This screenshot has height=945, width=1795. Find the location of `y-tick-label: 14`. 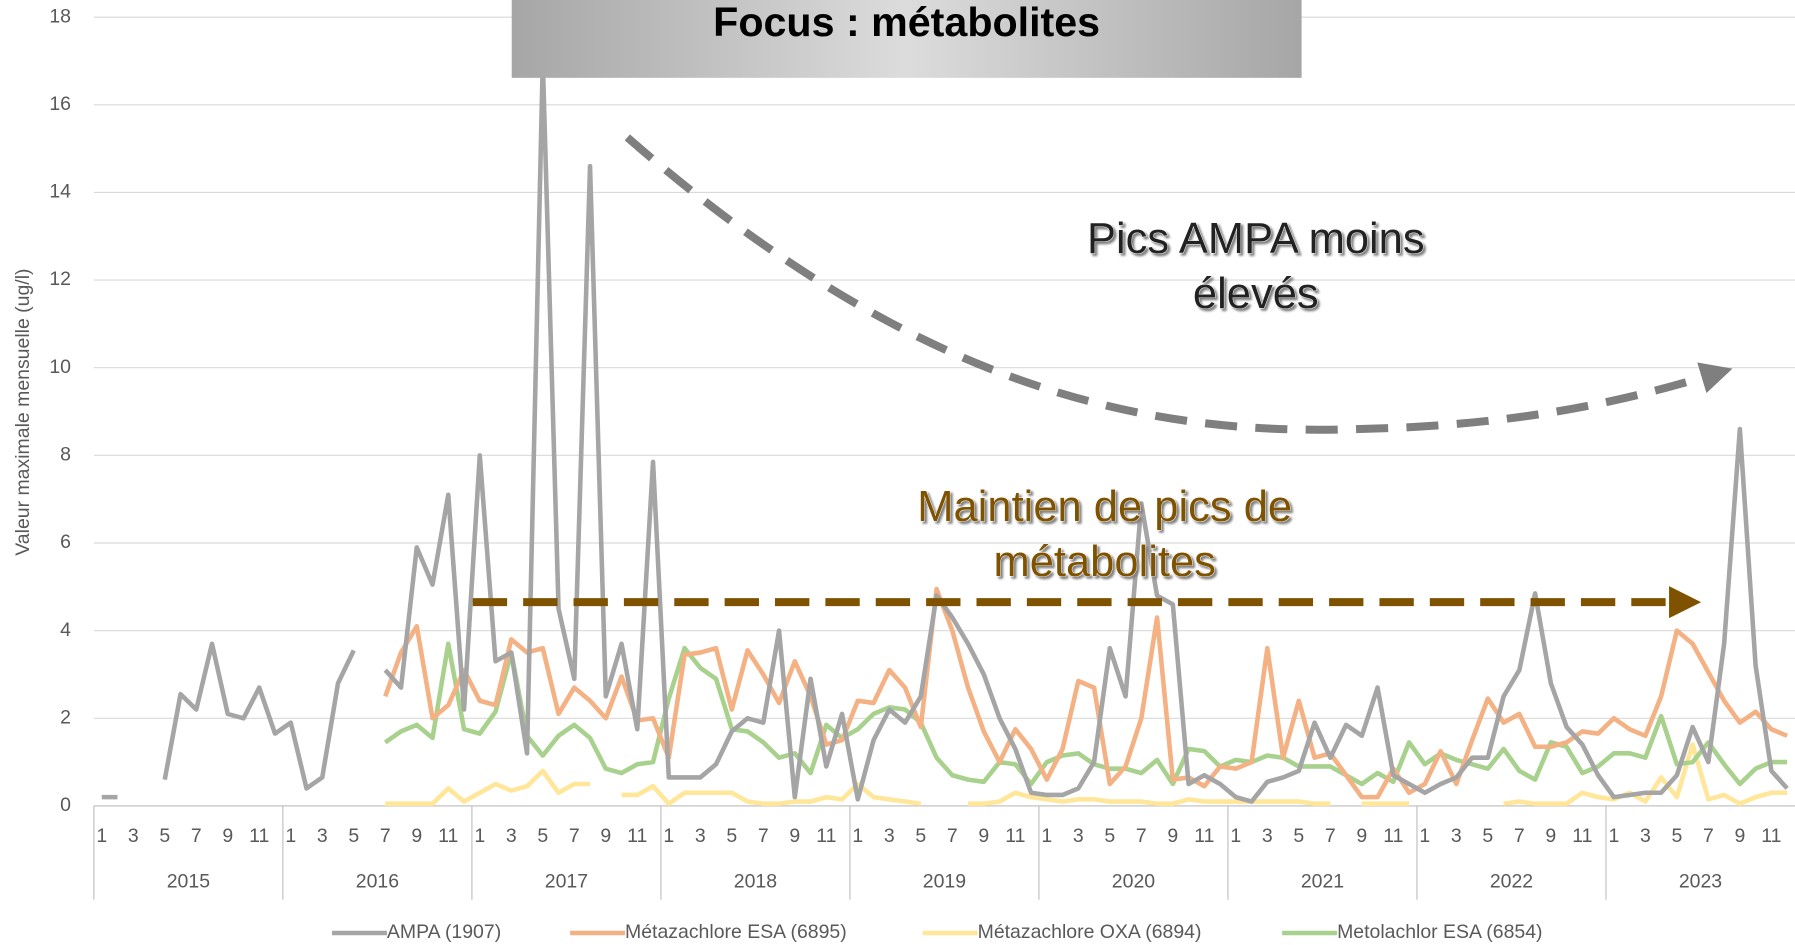

y-tick-label: 14 is located at coordinates (60, 192).